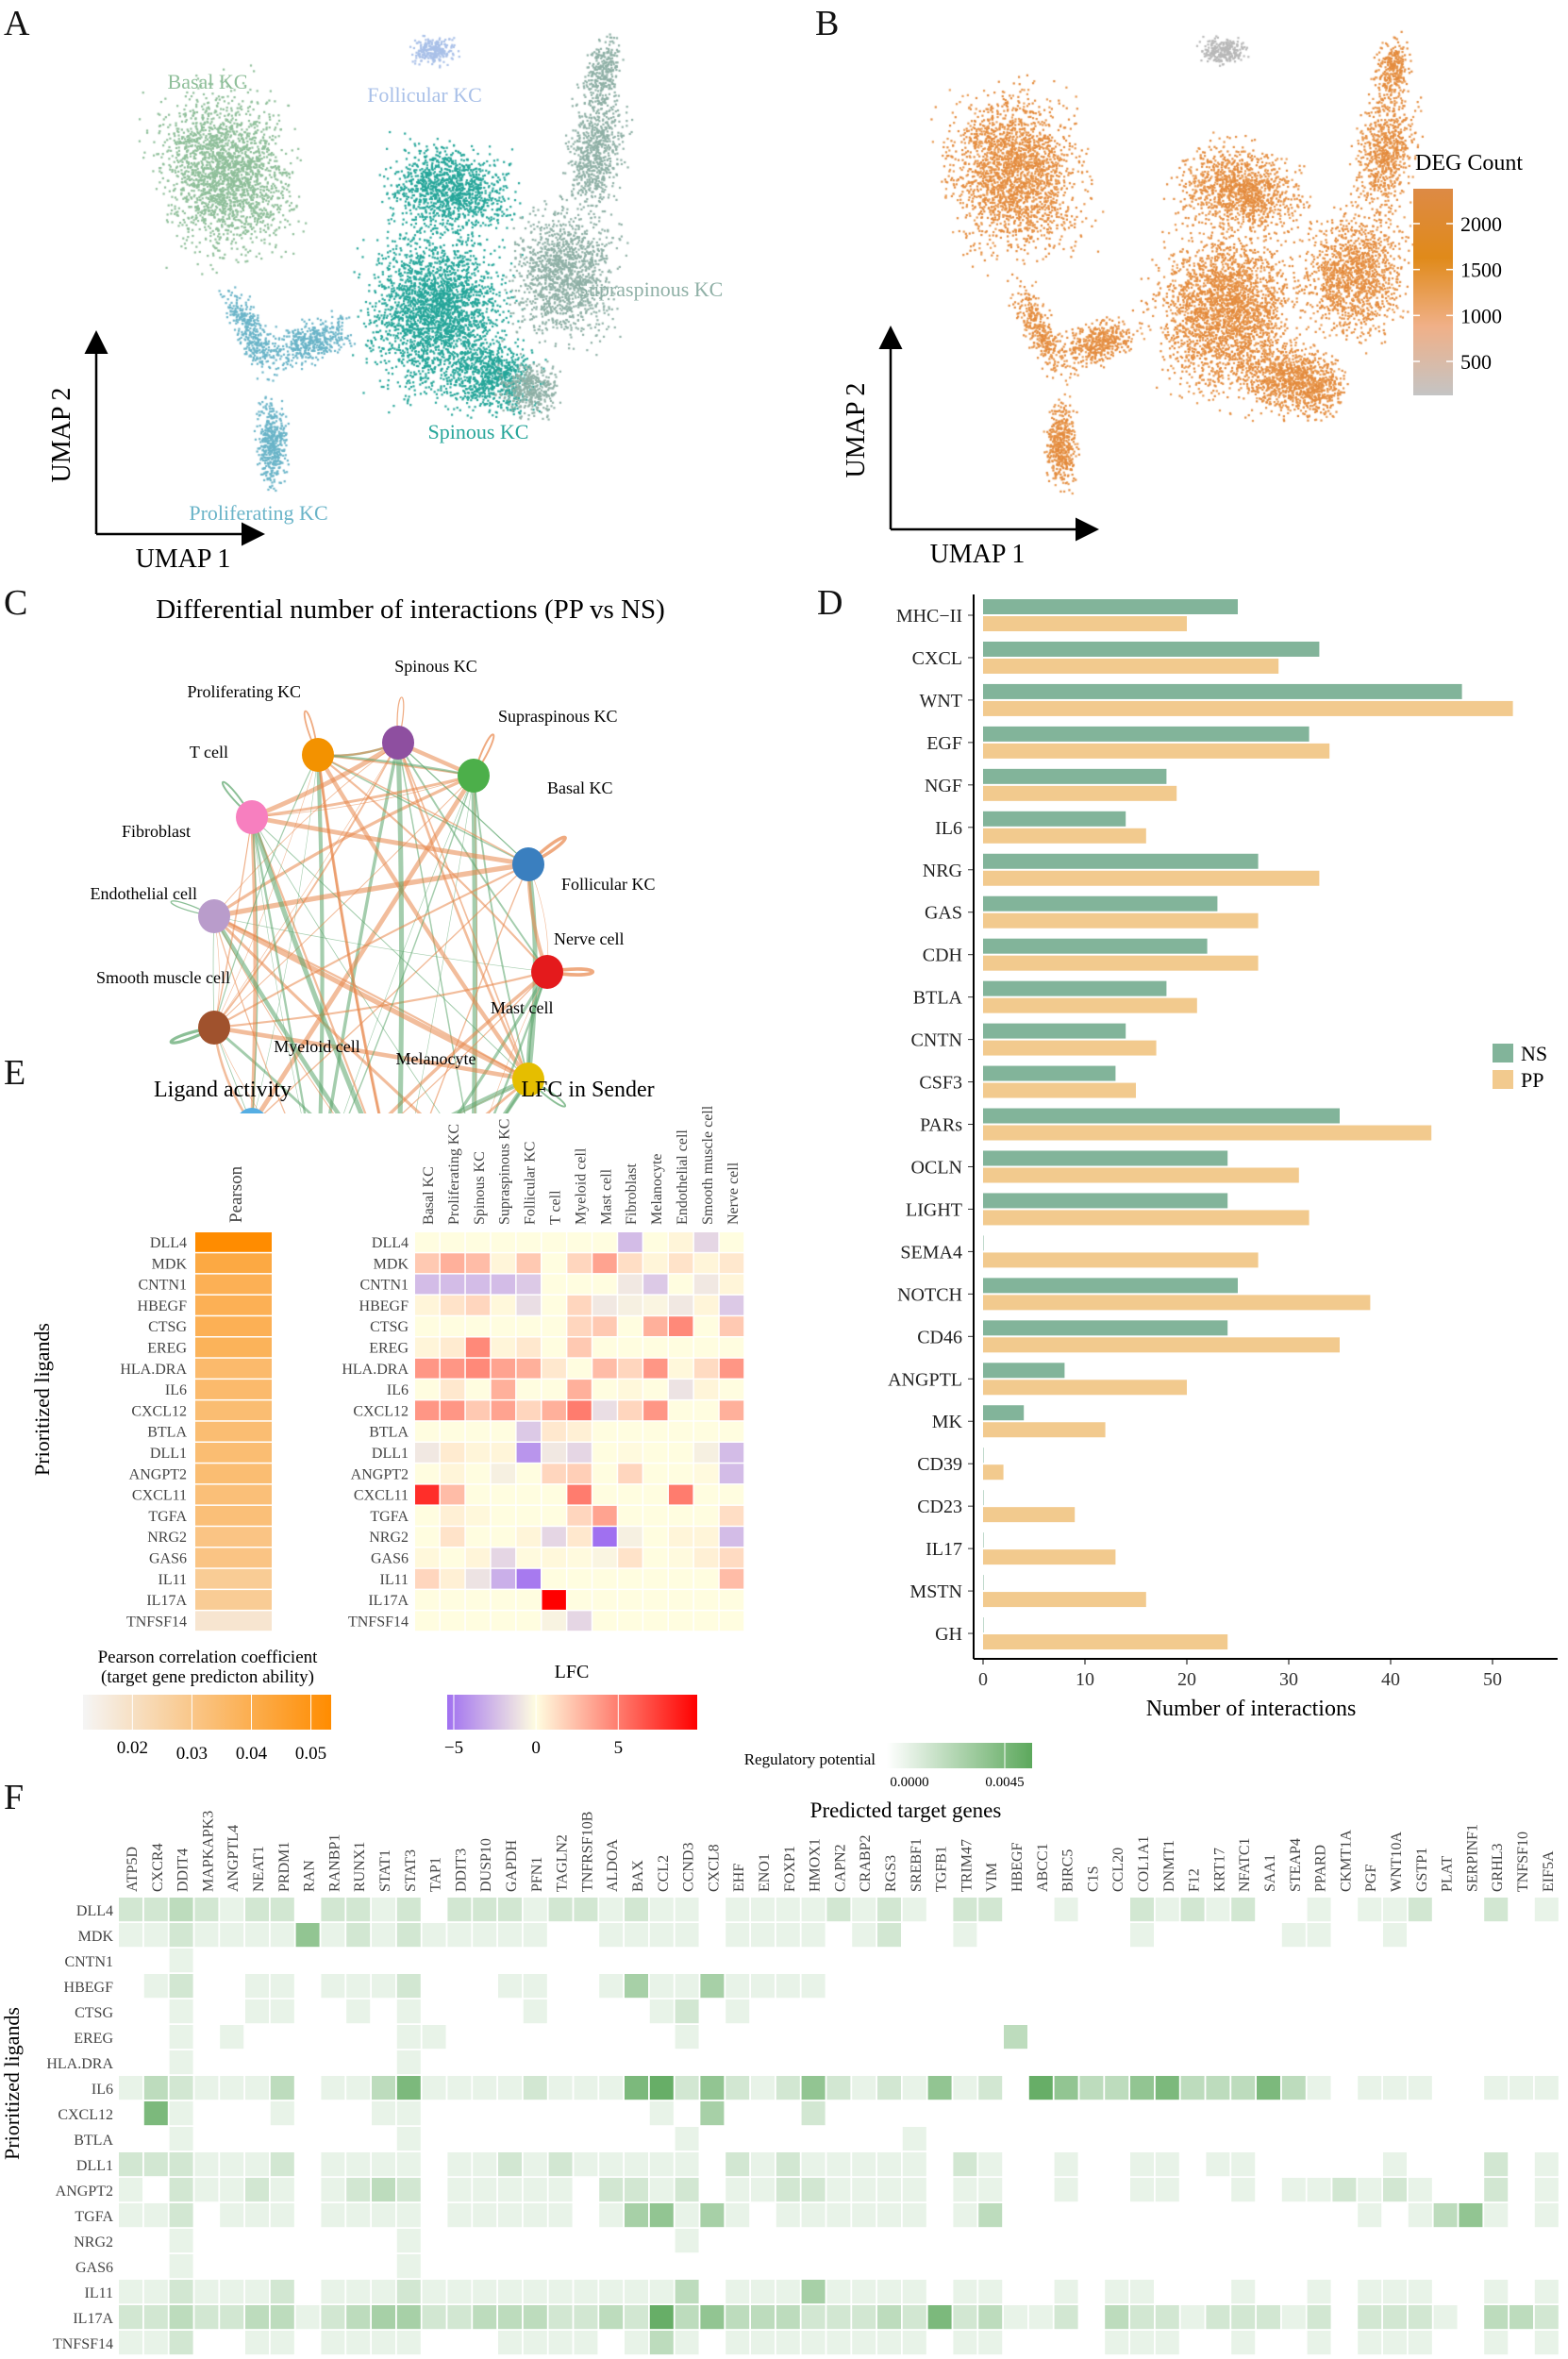  I want to click on lfc-row-label: TNFSF14, so click(378, 1622).